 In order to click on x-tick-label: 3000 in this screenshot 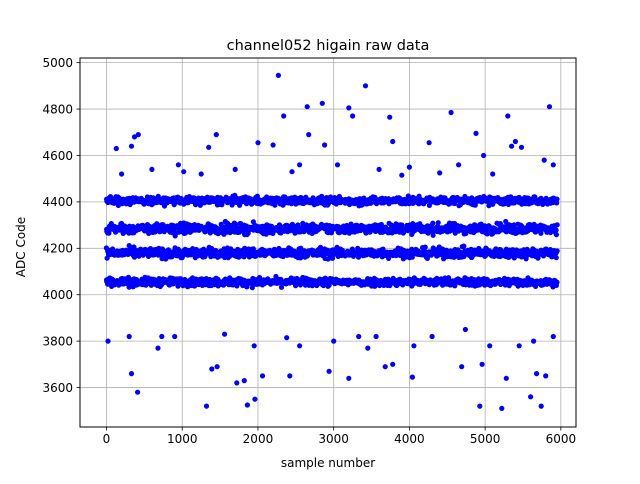, I will do `click(333, 439)`.